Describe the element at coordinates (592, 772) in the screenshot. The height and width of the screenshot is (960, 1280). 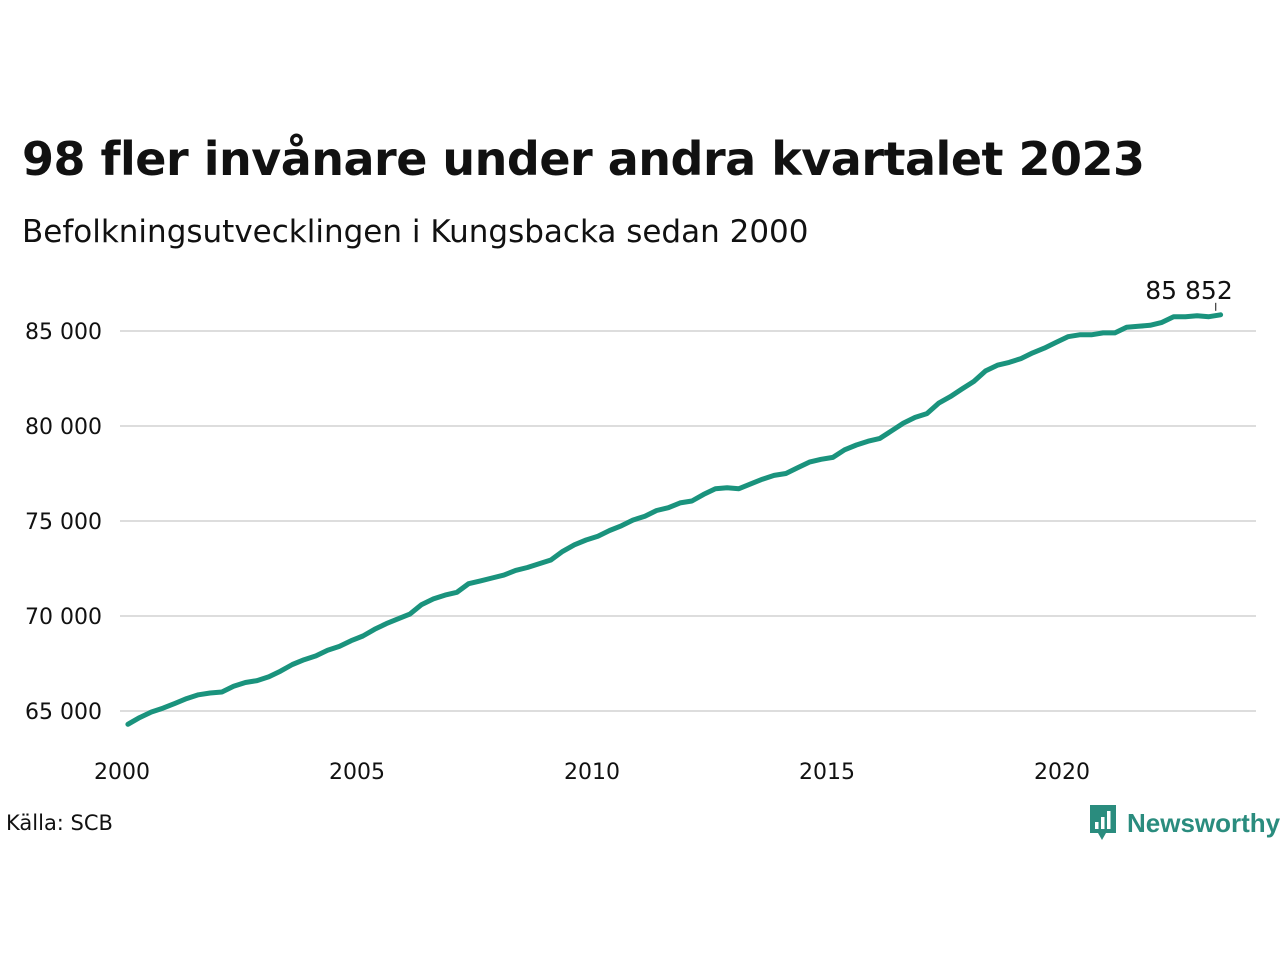
I see `x-tick-label: 2010` at that location.